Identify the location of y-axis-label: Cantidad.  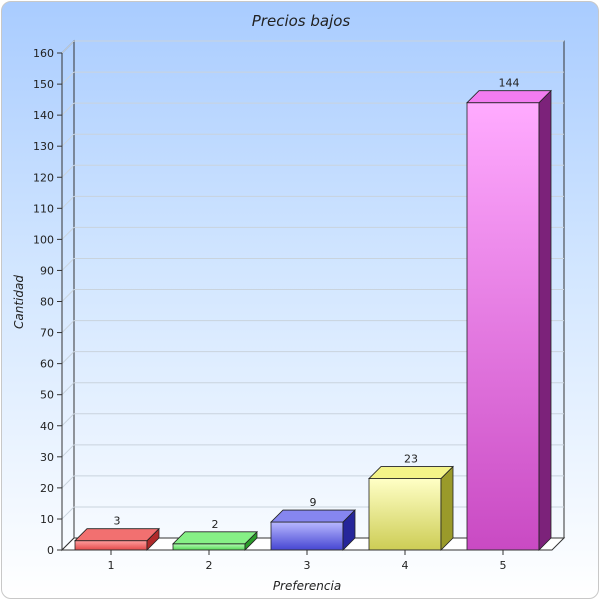
(19, 302).